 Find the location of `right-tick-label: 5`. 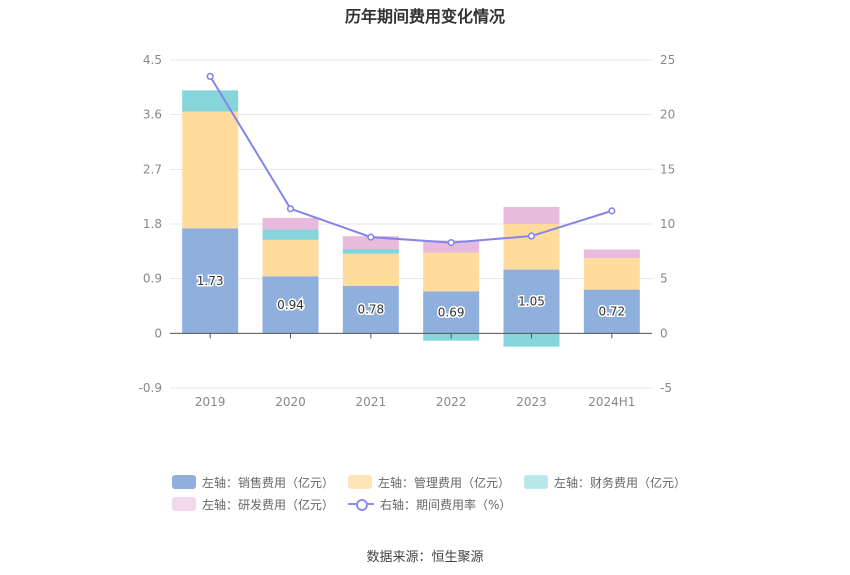

right-tick-label: 5 is located at coordinates (664, 279).